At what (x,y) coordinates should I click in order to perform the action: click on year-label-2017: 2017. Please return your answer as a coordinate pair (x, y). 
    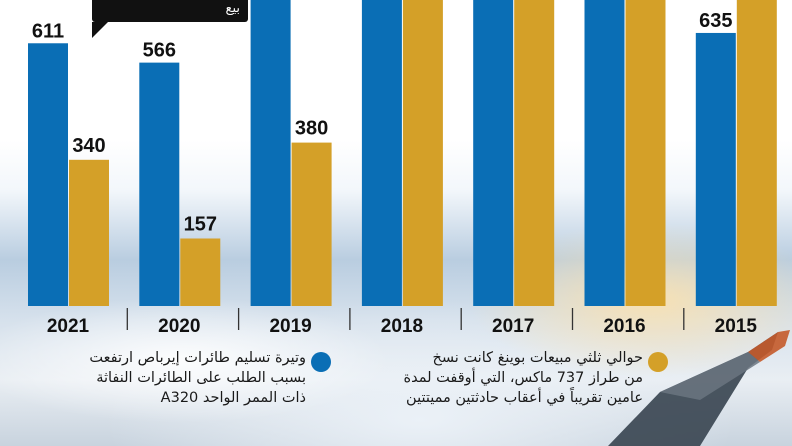
    Looking at the image, I should click on (513, 326).